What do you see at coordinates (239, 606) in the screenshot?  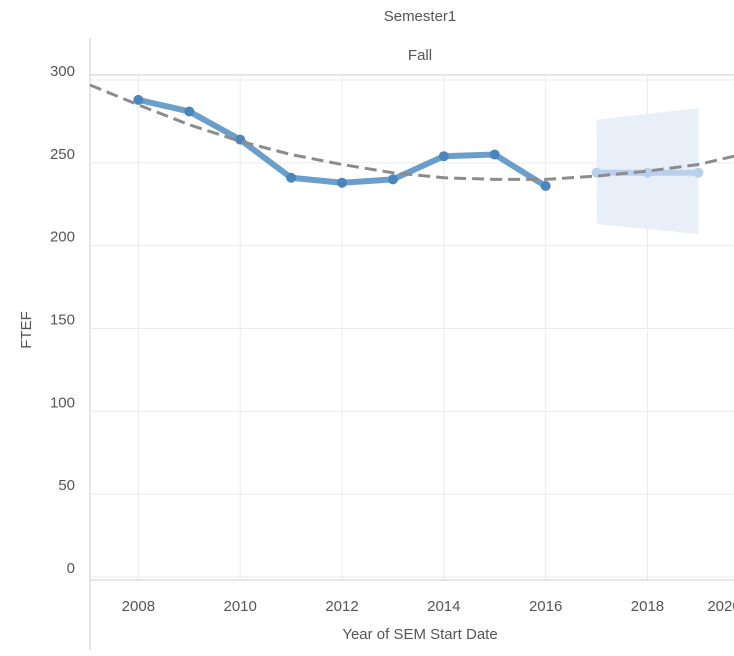 I see `x-tick-label: 2010` at bounding box center [239, 606].